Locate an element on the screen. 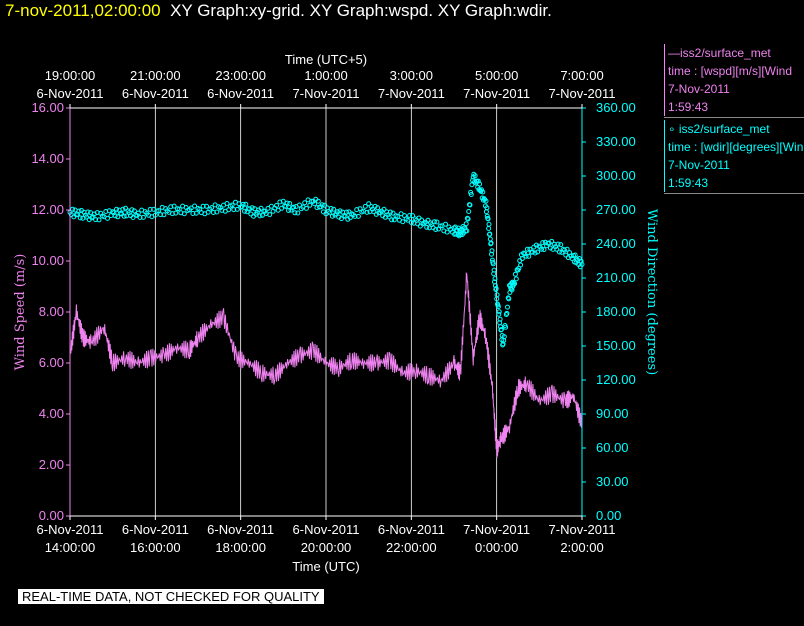 The image size is (804, 626). left-tick-label: 10.00 is located at coordinates (47, 260).